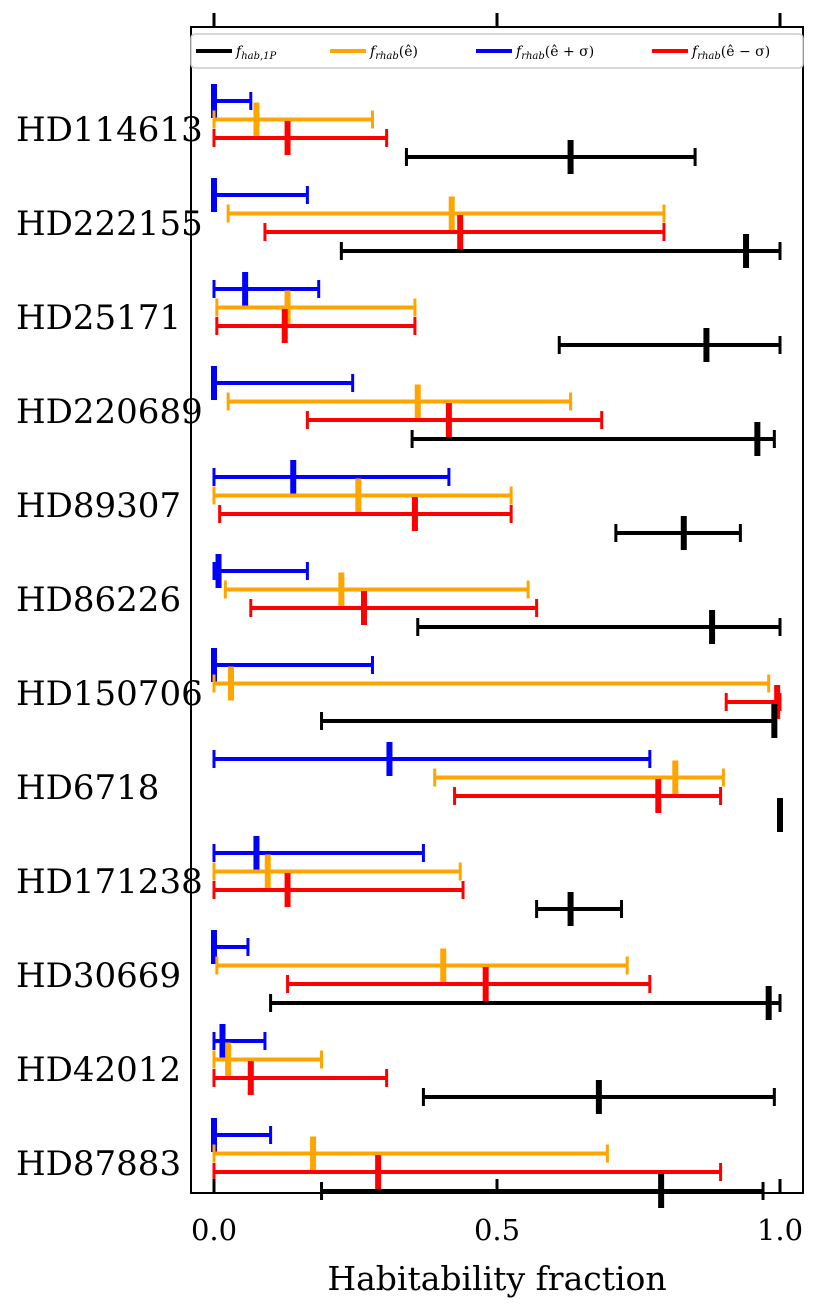 Image resolution: width=830 pixels, height=1313 pixels. What do you see at coordinates (87, 788) in the screenshot?
I see `star-label: HD6718` at bounding box center [87, 788].